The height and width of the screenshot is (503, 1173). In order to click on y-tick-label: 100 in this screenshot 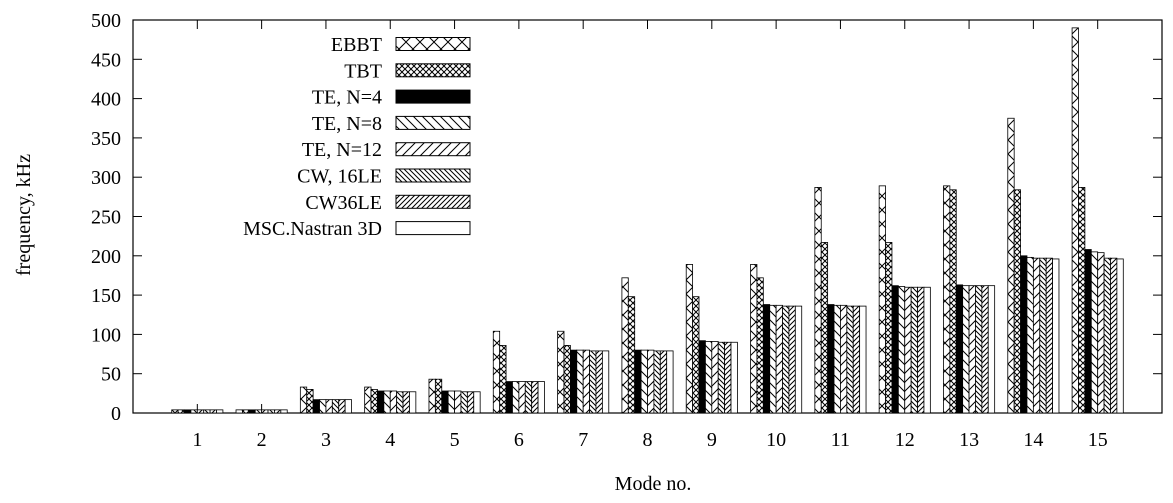, I will do `click(106, 335)`.